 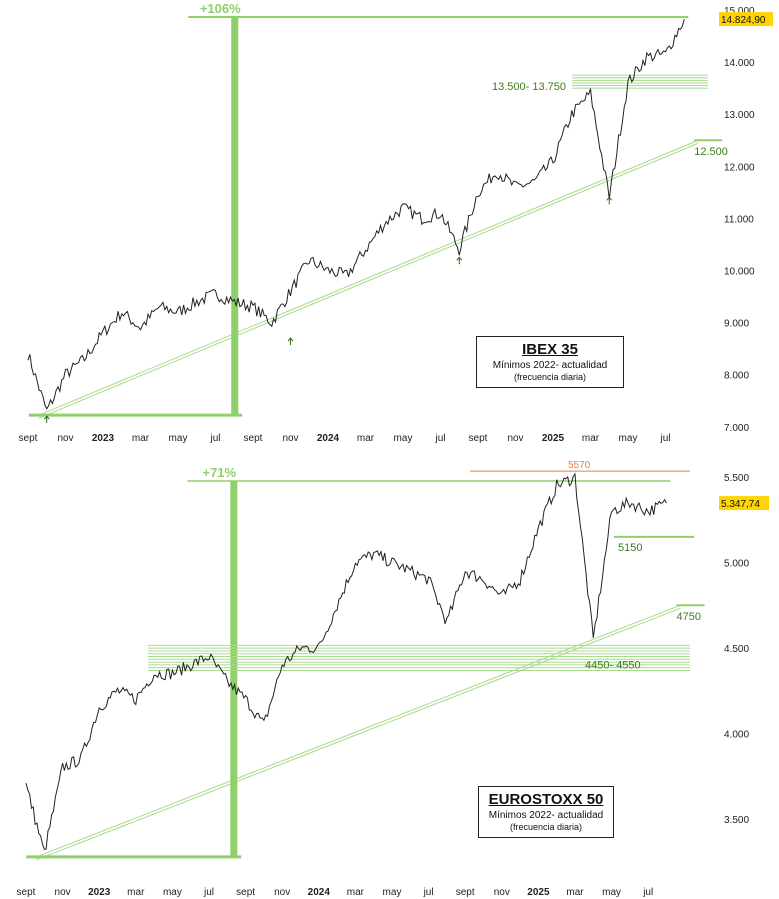 What do you see at coordinates (613, 665) in the screenshot?
I see `zone-label: 4450- 4550` at bounding box center [613, 665].